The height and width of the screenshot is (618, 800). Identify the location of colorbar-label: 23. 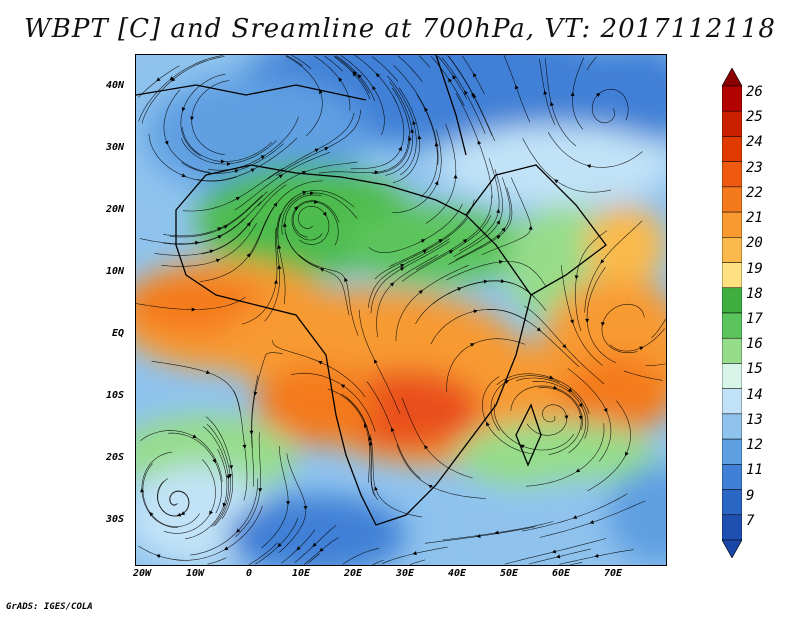
(754, 167).